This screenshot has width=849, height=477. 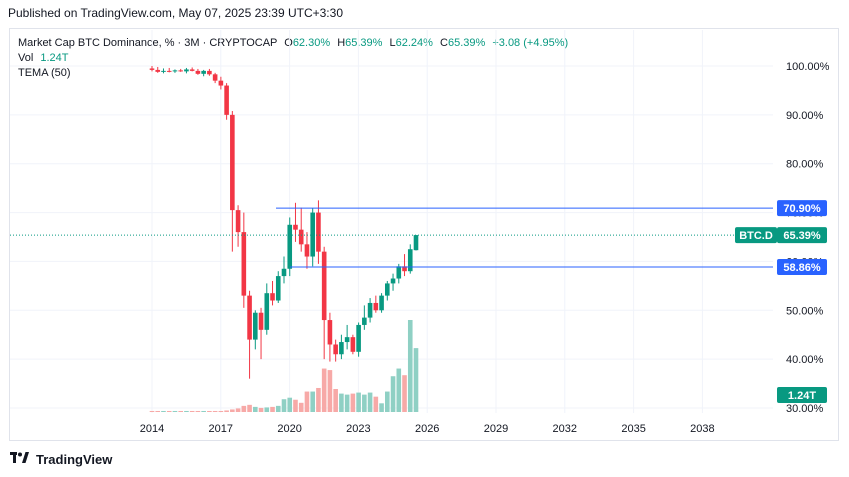 I want to click on footer-brand: TradingView, so click(x=61, y=459).